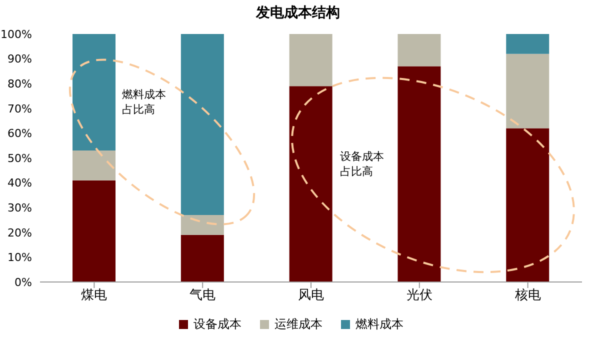 Image resolution: width=596 pixels, height=339 pixels. I want to click on y-tick-label: 20%, so click(20, 233).